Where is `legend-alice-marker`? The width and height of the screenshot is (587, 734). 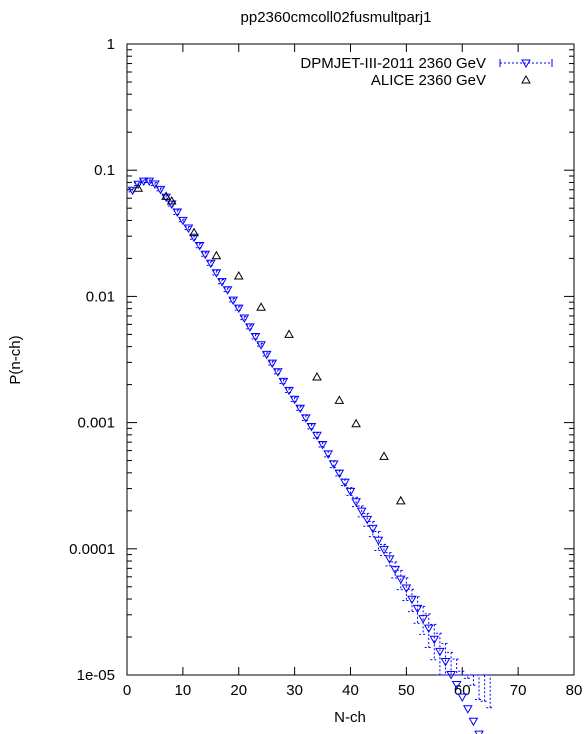 legend-alice-marker is located at coordinates (526, 79).